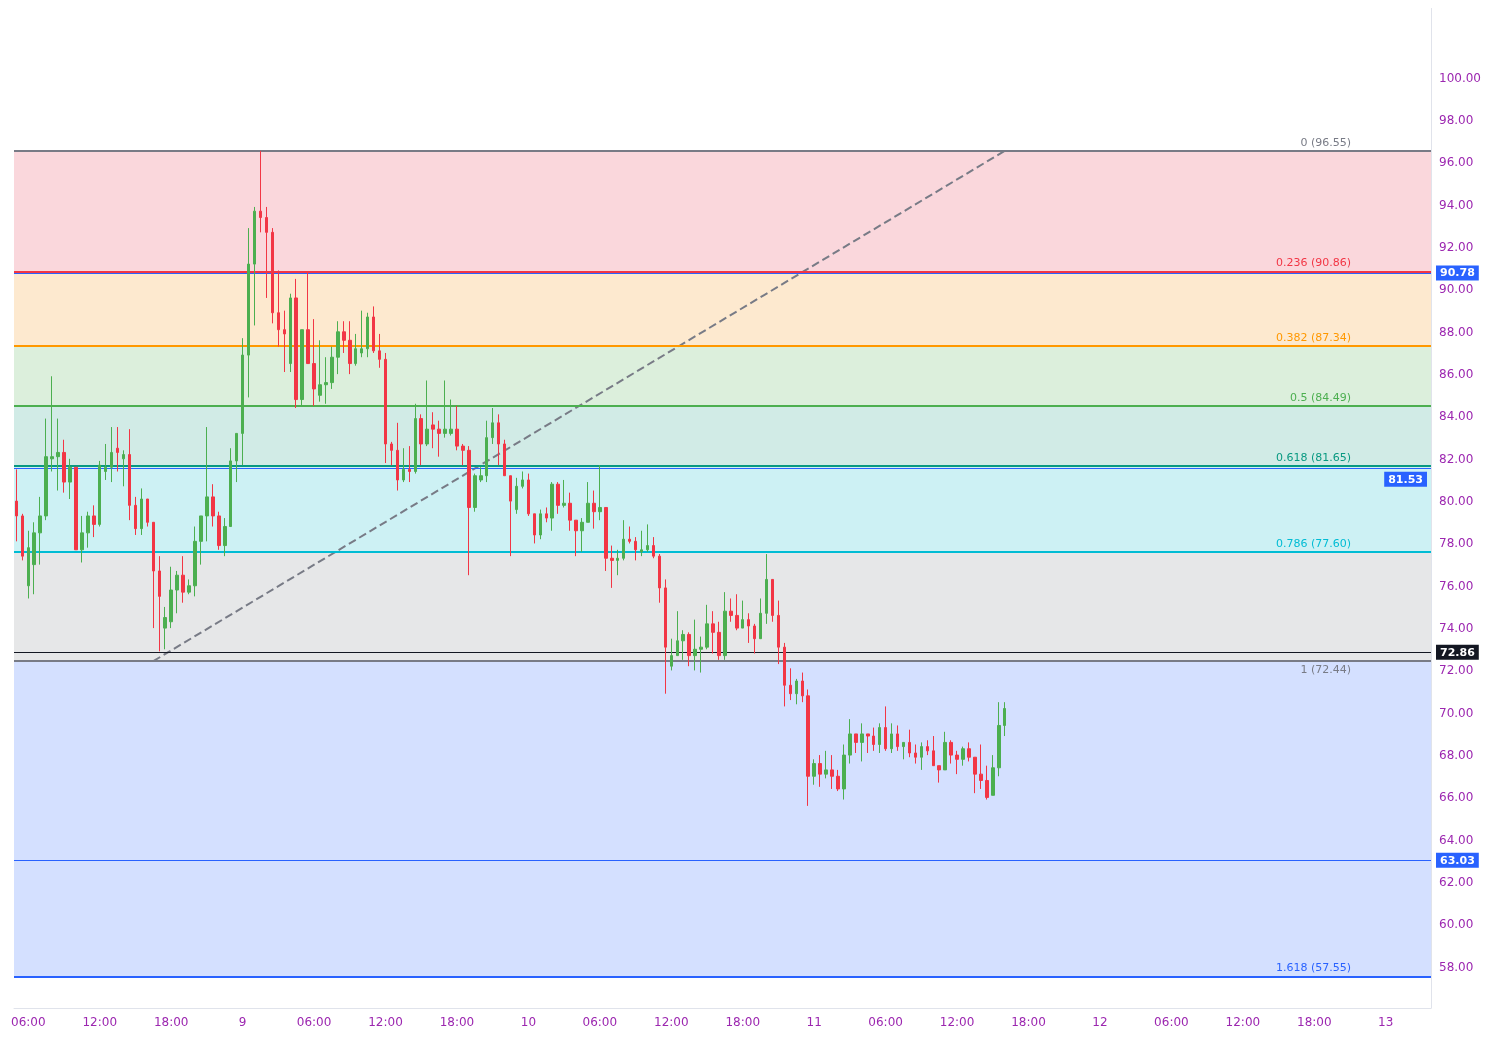  What do you see at coordinates (1456, 331) in the screenshot?
I see `y-tick-label: 88.00` at bounding box center [1456, 331].